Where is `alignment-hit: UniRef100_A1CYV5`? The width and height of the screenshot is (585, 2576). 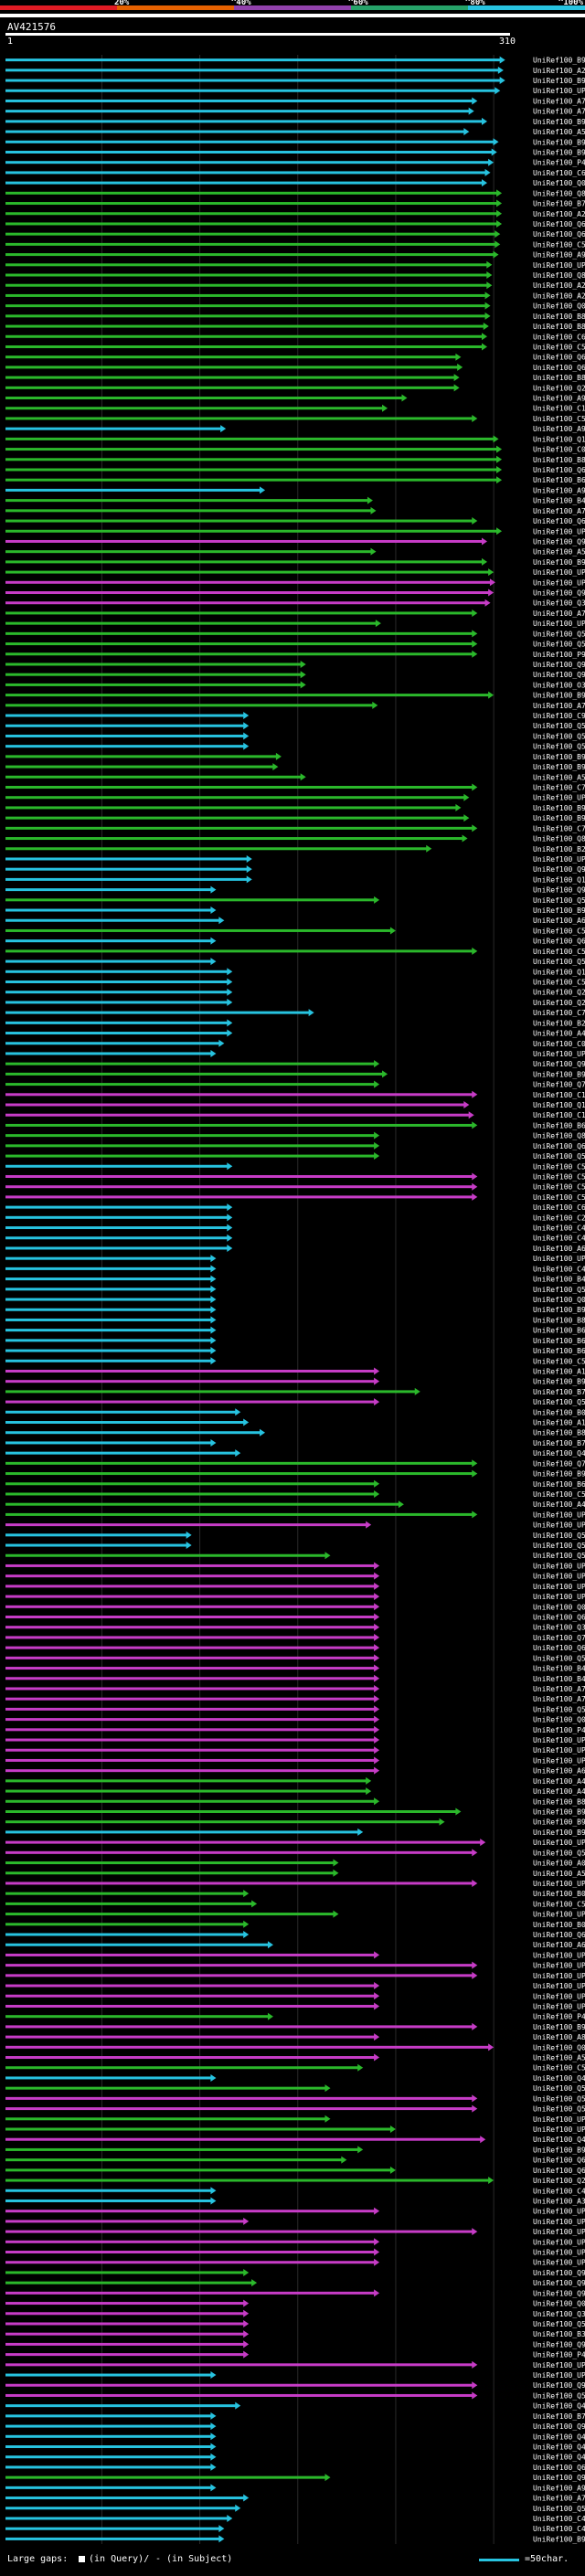
alignment-hit: UniRef100_A1CYV5 is located at coordinates (295, 1422).